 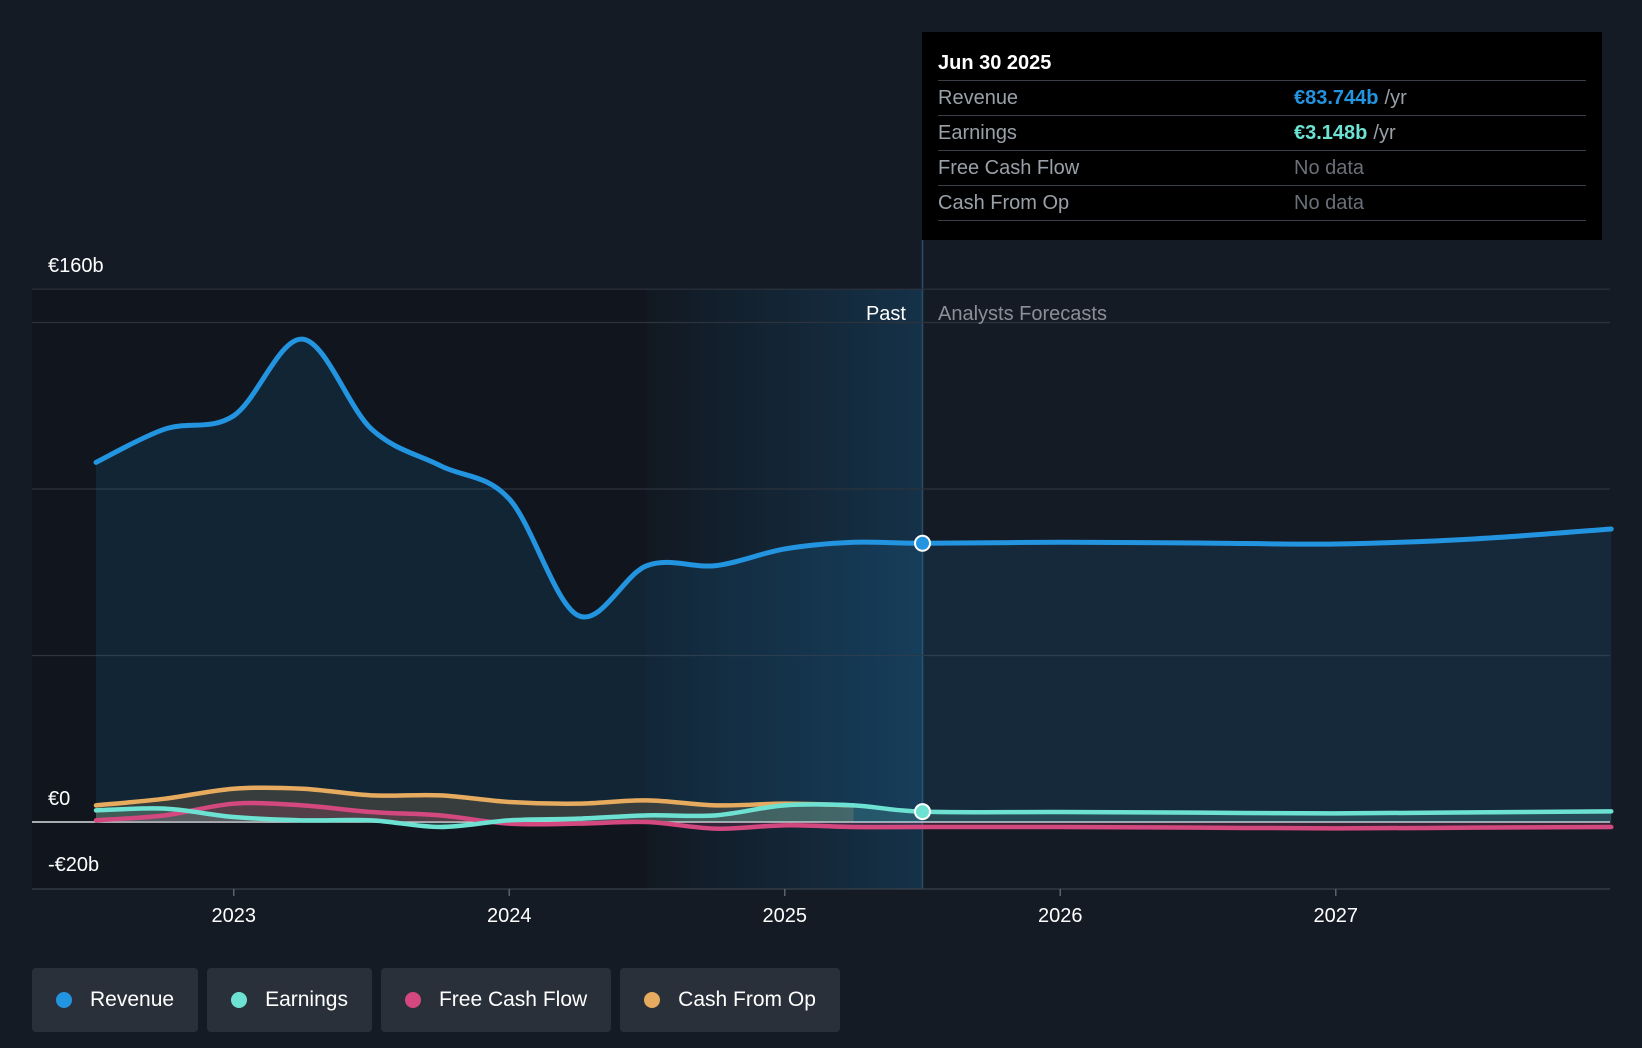 I want to click on y-axis-label-bottom: -€20b, so click(x=73, y=865).